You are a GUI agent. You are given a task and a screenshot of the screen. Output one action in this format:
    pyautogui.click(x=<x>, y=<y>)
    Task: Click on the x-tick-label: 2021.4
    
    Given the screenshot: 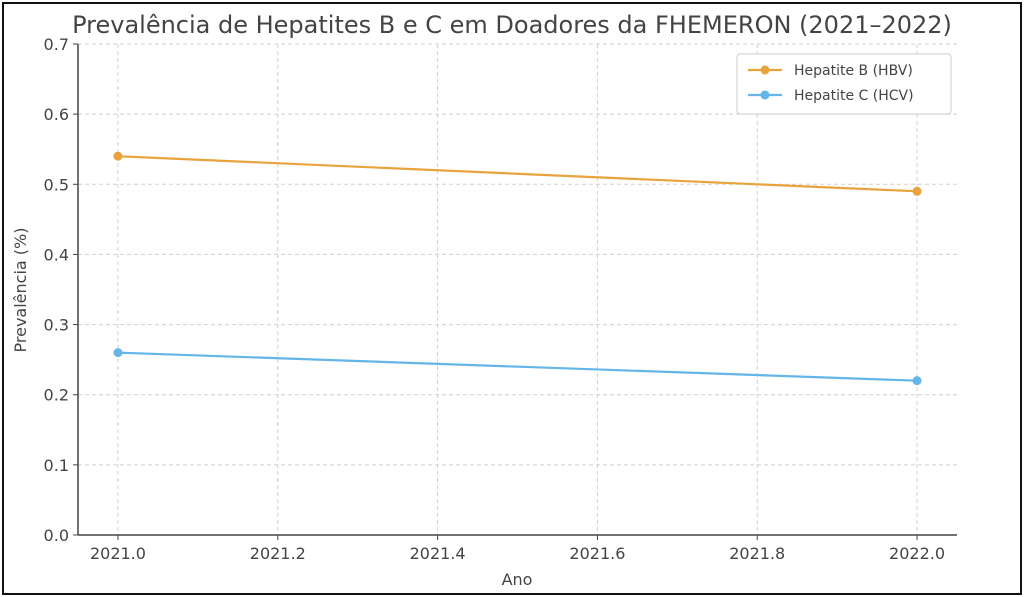 What is the action you would take?
    pyautogui.click(x=438, y=553)
    